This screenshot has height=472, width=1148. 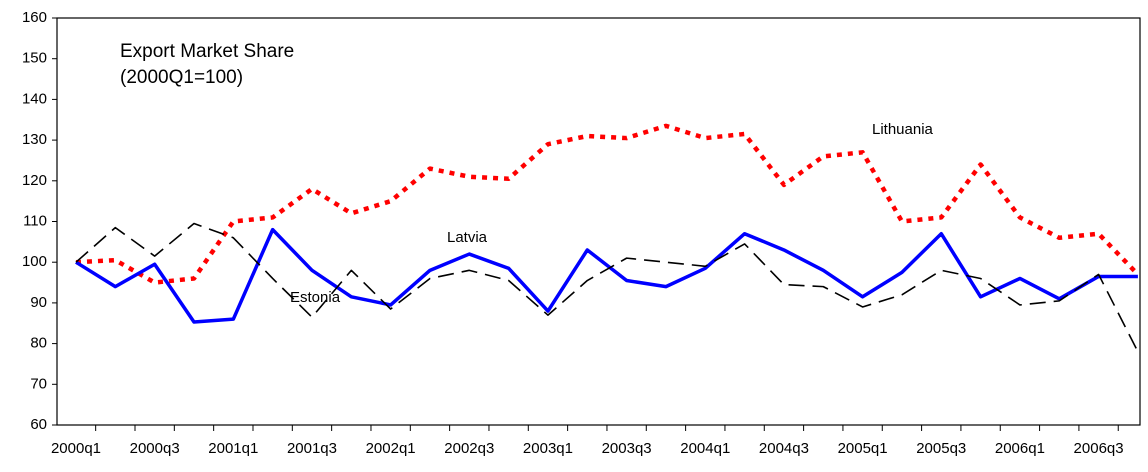 What do you see at coordinates (863, 448) in the screenshot?
I see `x-tick-label: 2005q1` at bounding box center [863, 448].